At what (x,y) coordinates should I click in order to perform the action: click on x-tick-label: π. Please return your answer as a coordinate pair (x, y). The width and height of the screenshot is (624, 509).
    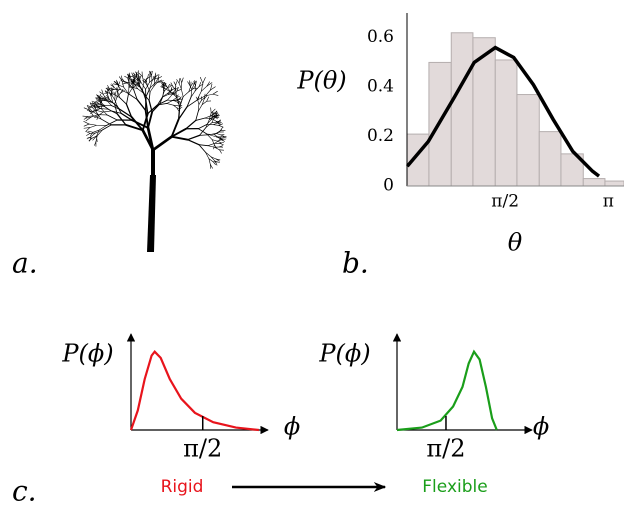
    Looking at the image, I should click on (608, 202).